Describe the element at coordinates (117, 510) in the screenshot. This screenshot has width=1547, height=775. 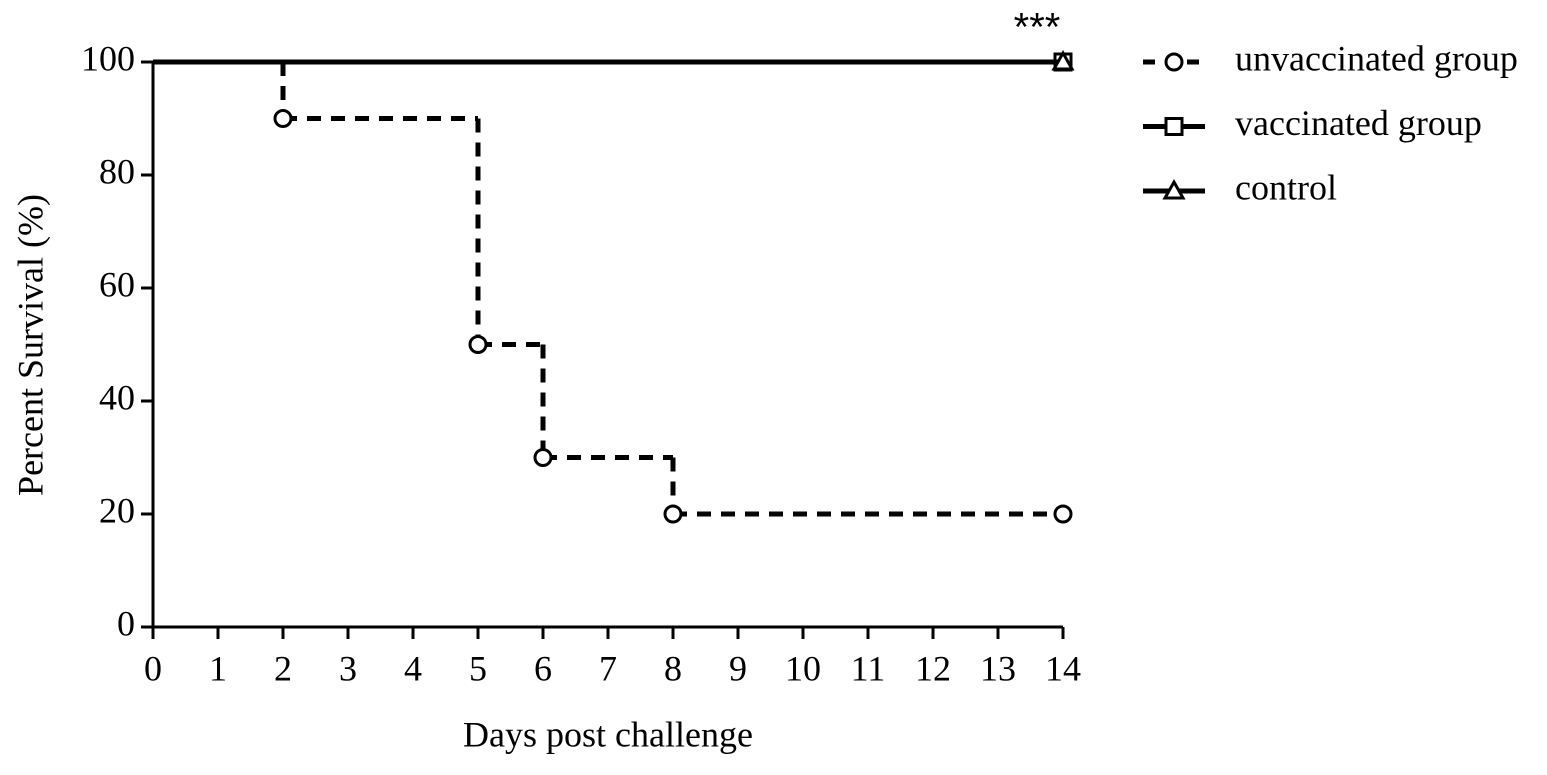
I see `y-tick-label: 20` at that location.